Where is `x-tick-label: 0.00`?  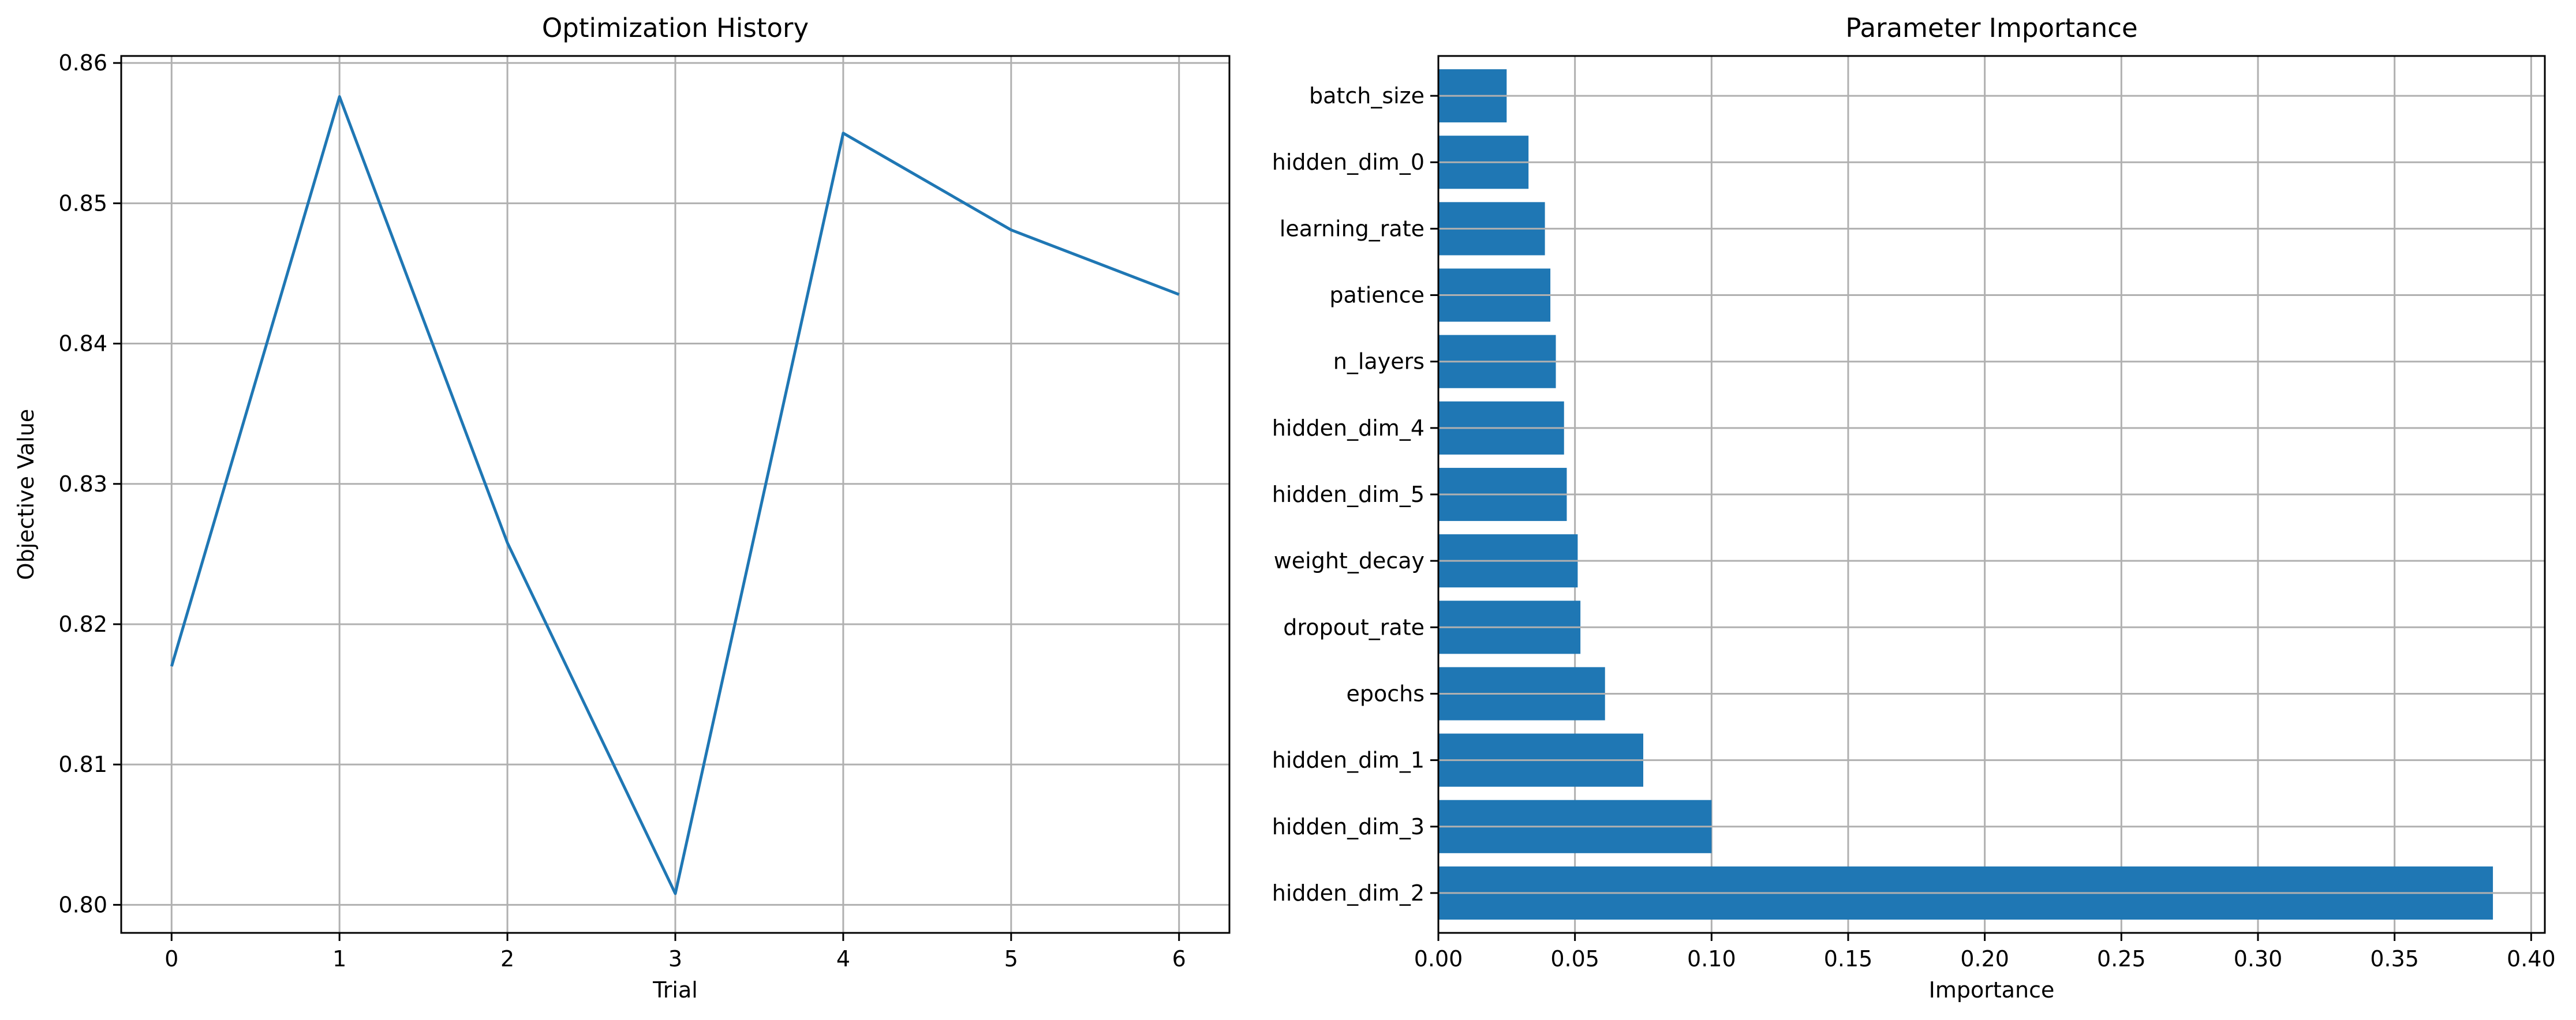 x-tick-label: 0.00 is located at coordinates (1438, 959).